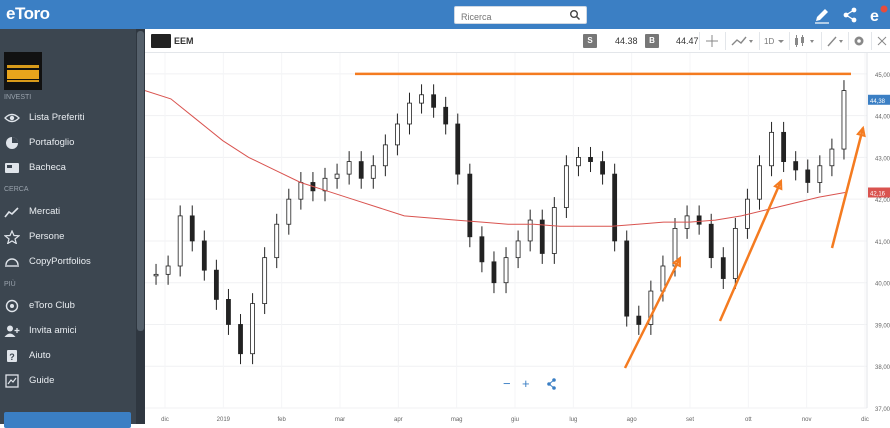  Describe the element at coordinates (12, 381) in the screenshot. I see `guide-icon` at that location.